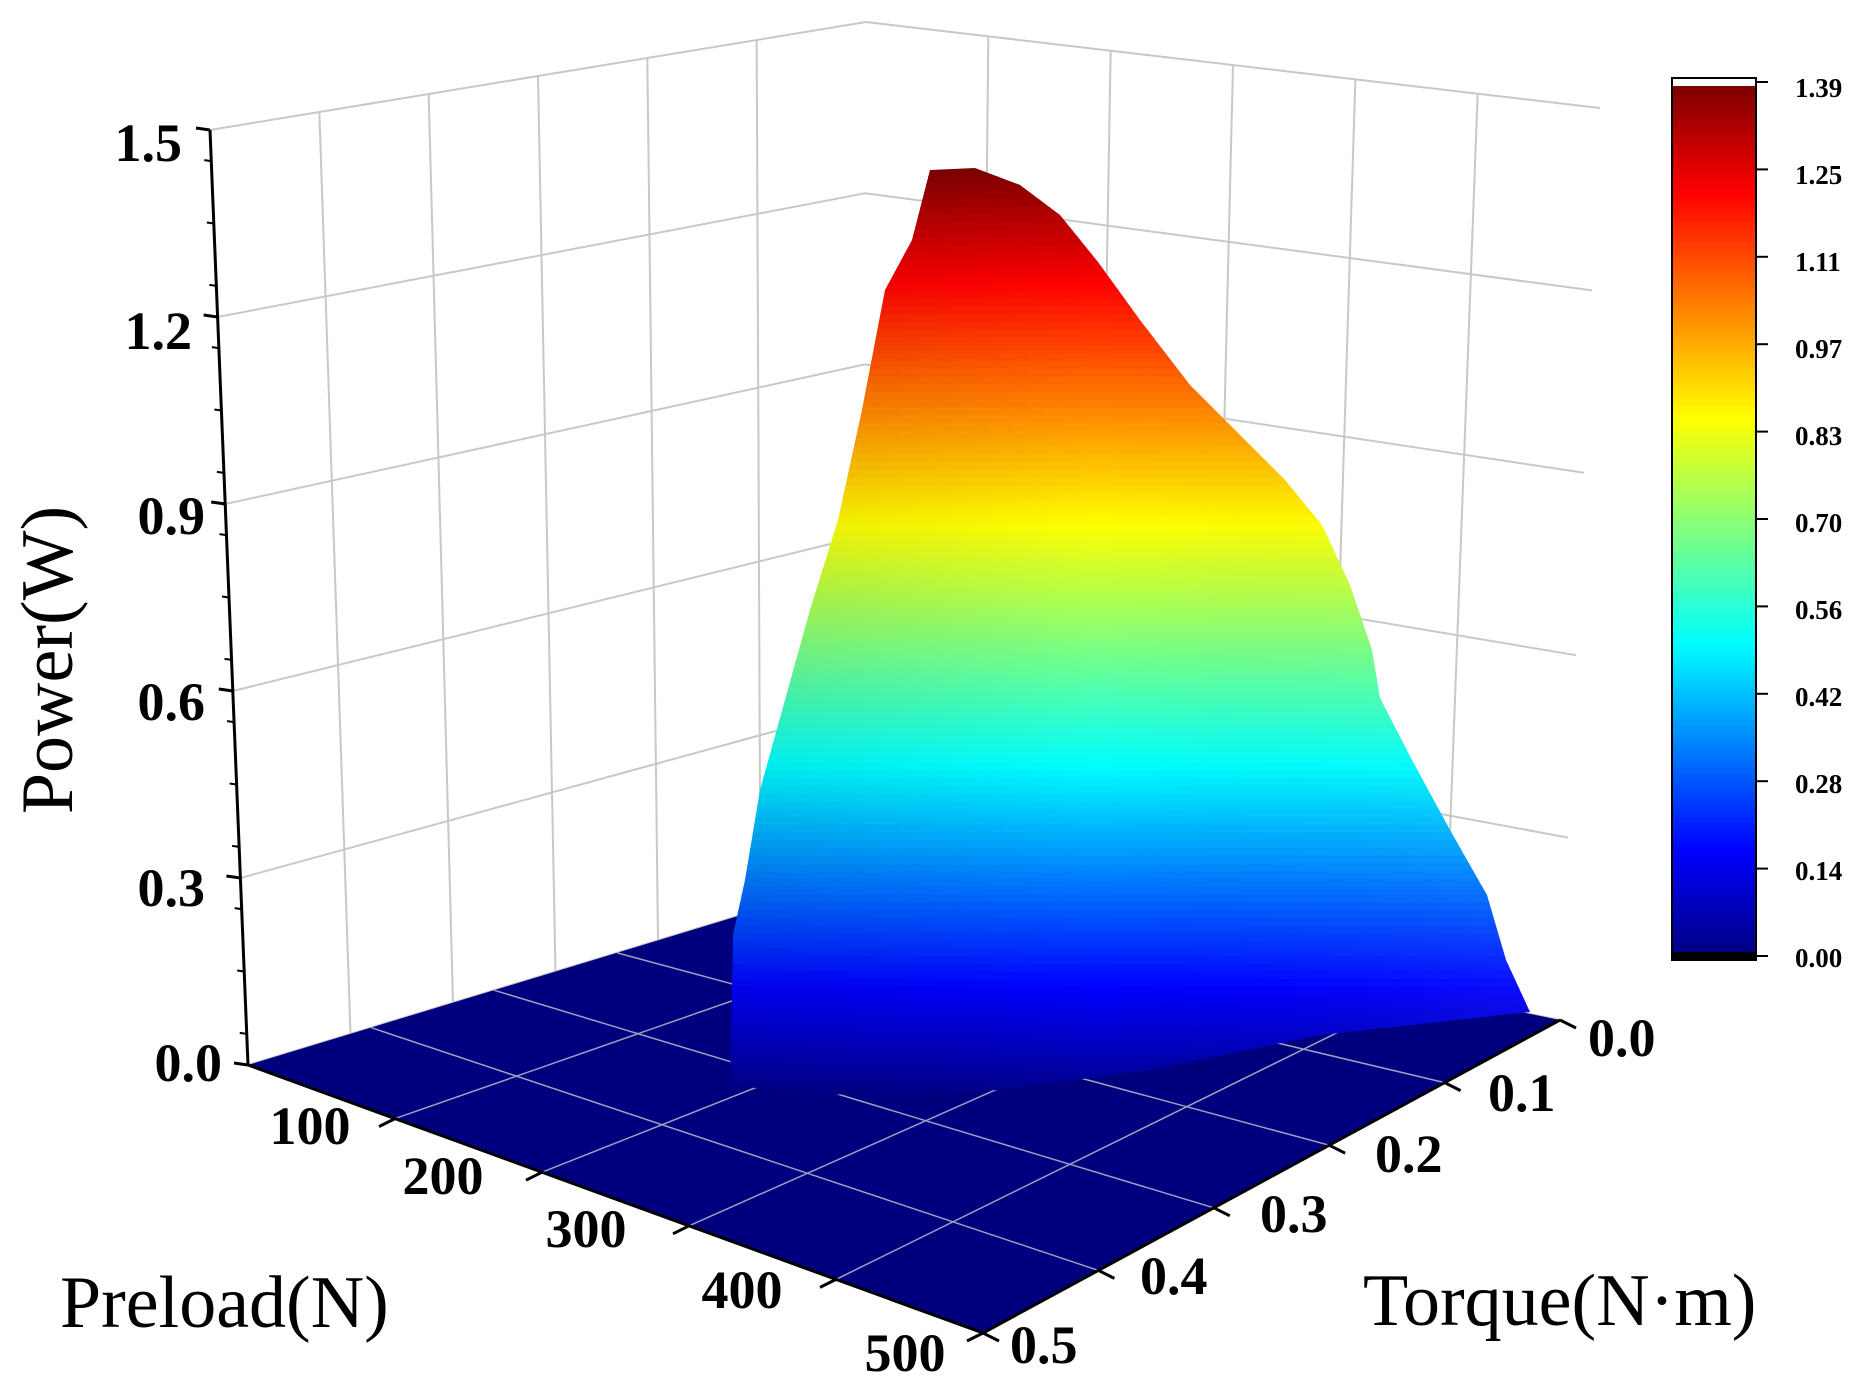 Image resolution: width=1872 pixels, height=1397 pixels. What do you see at coordinates (1044, 1345) in the screenshot?
I see `torque-tick-label: 0.5` at bounding box center [1044, 1345].